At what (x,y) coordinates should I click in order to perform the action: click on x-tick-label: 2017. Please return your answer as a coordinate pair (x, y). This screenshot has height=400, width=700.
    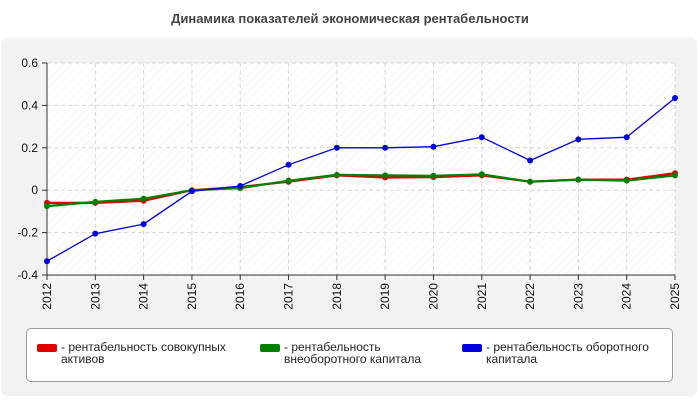
    Looking at the image, I should click on (289, 296).